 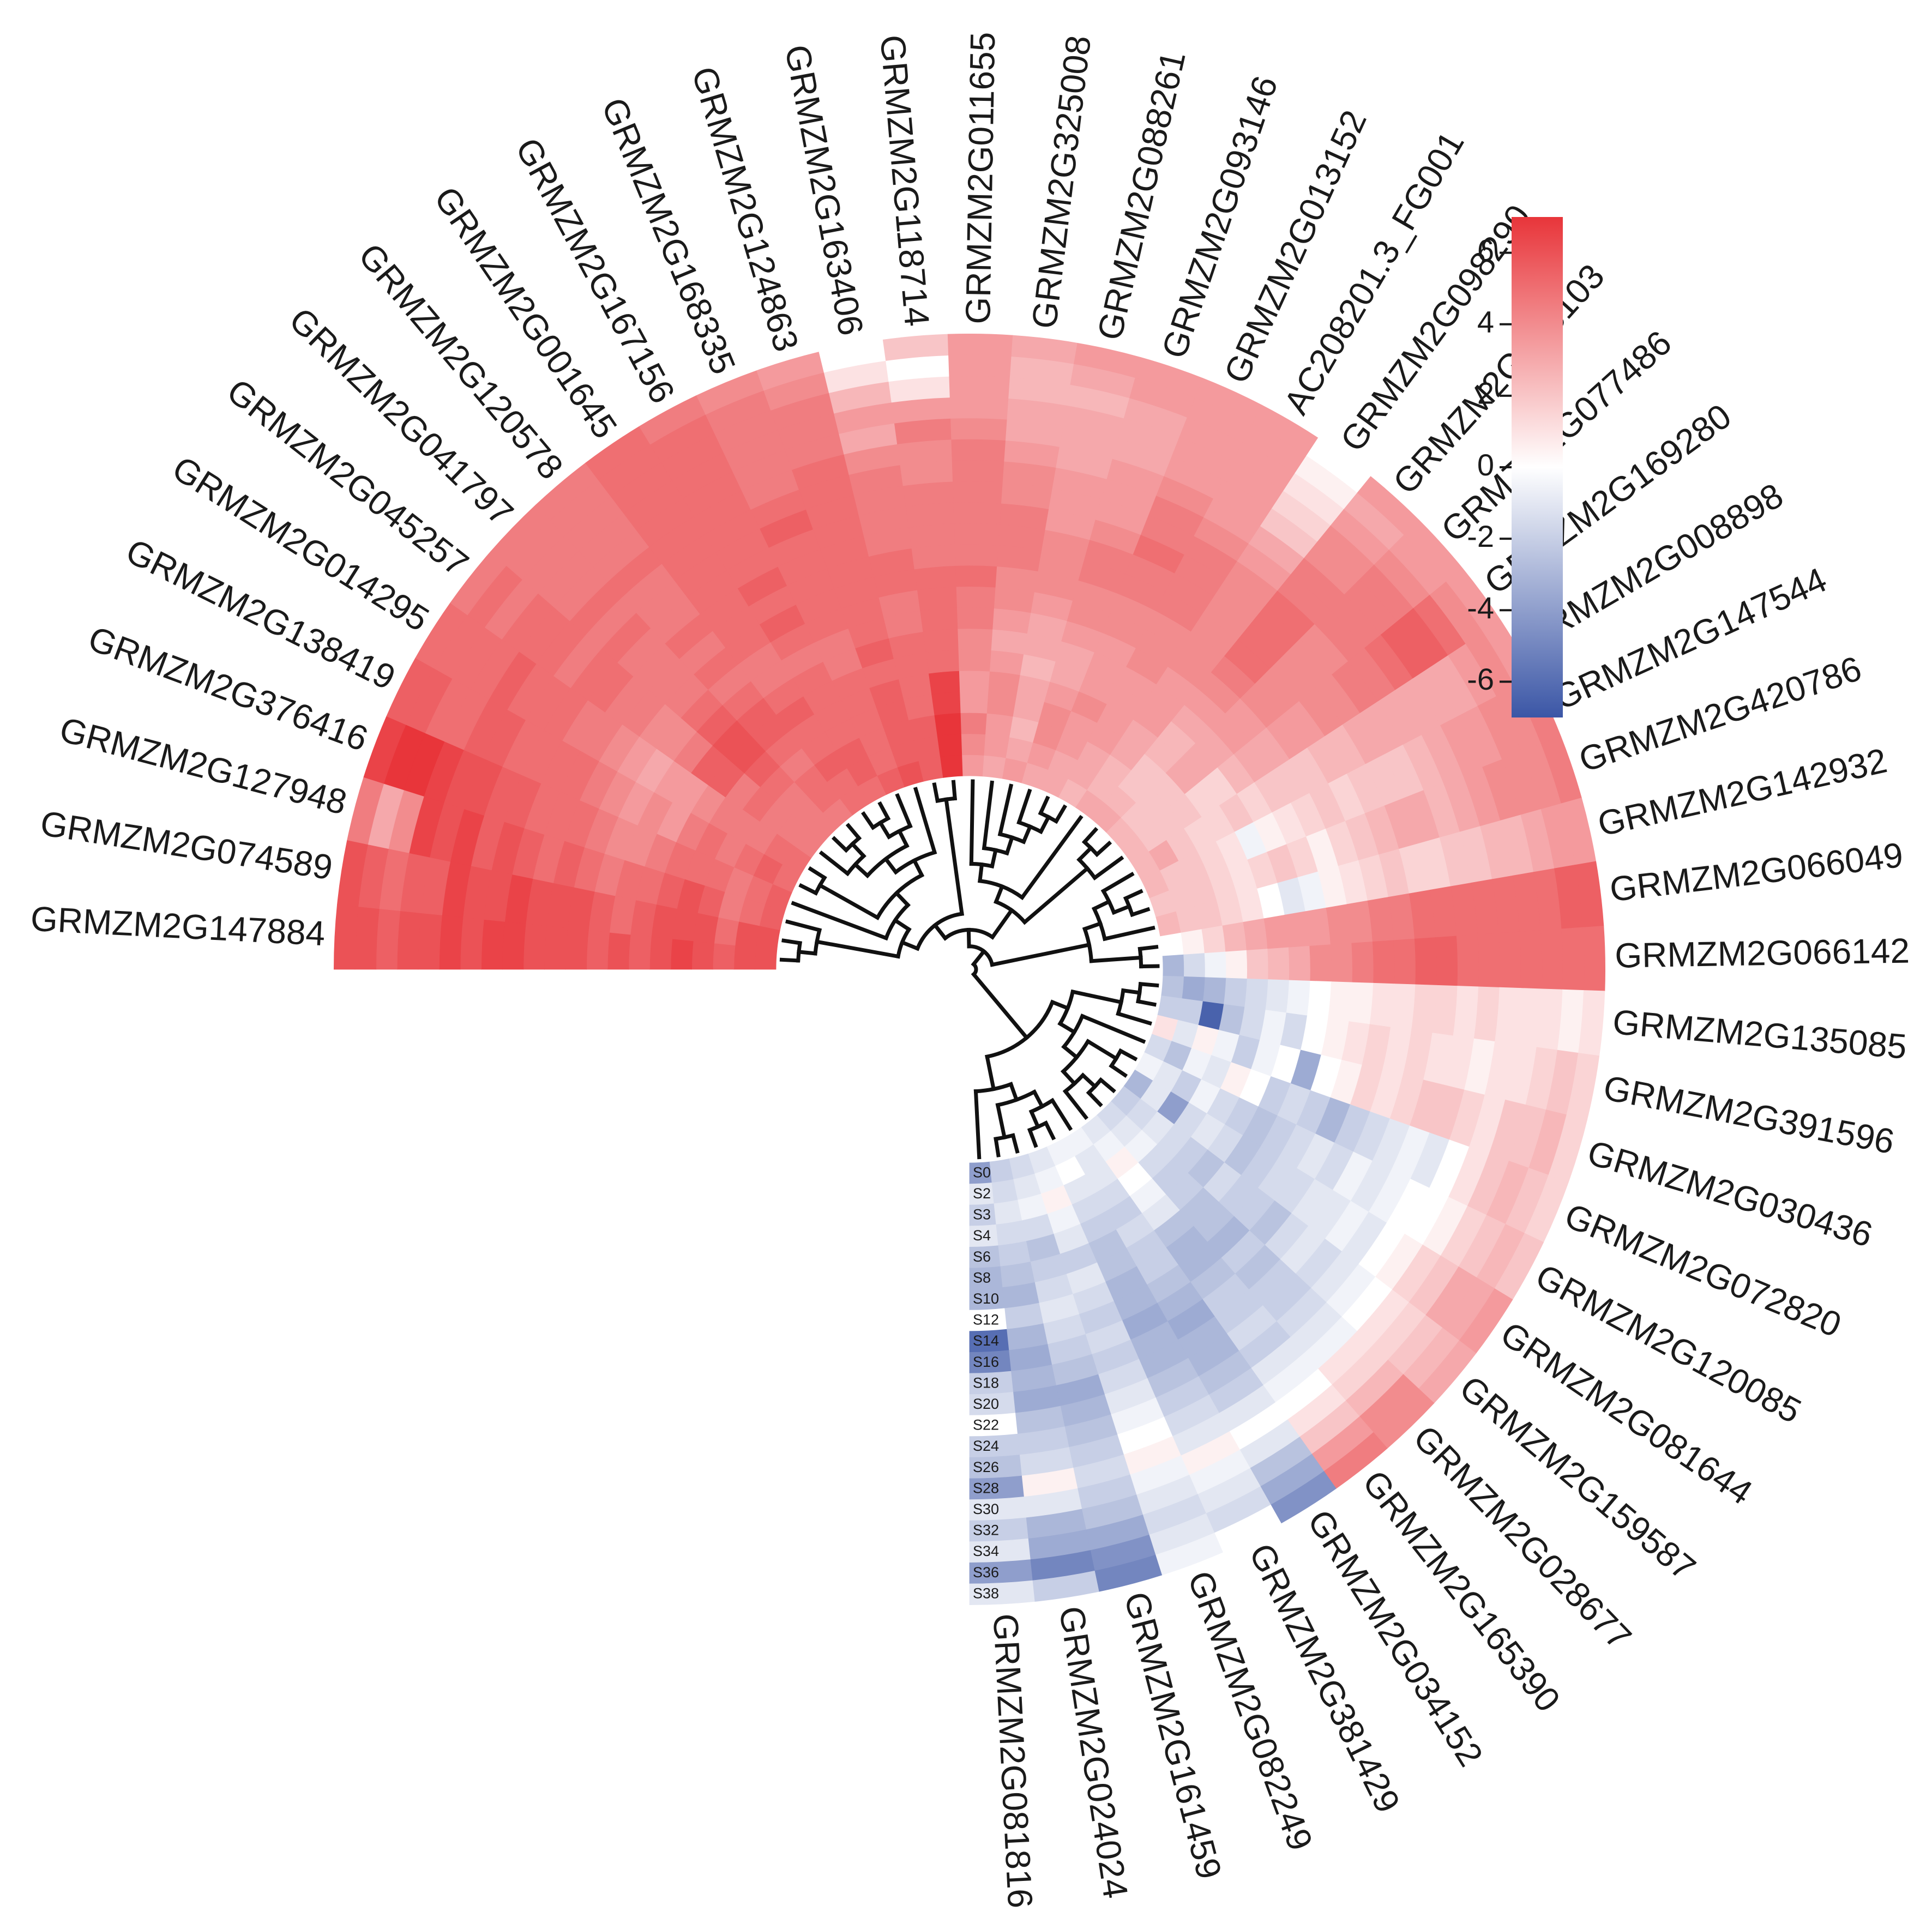 I want to click on gene-label: GRMZM2G147884, so click(x=177, y=926).